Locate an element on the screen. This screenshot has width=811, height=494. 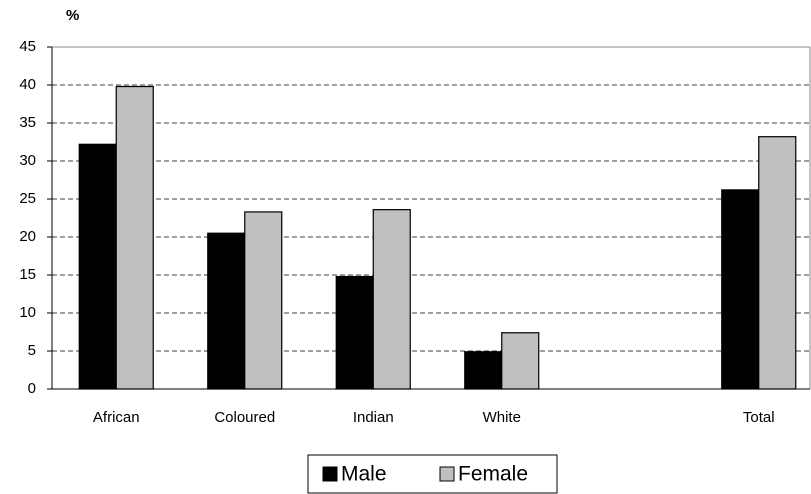
y-tick-label: 10 is located at coordinates (27, 312).